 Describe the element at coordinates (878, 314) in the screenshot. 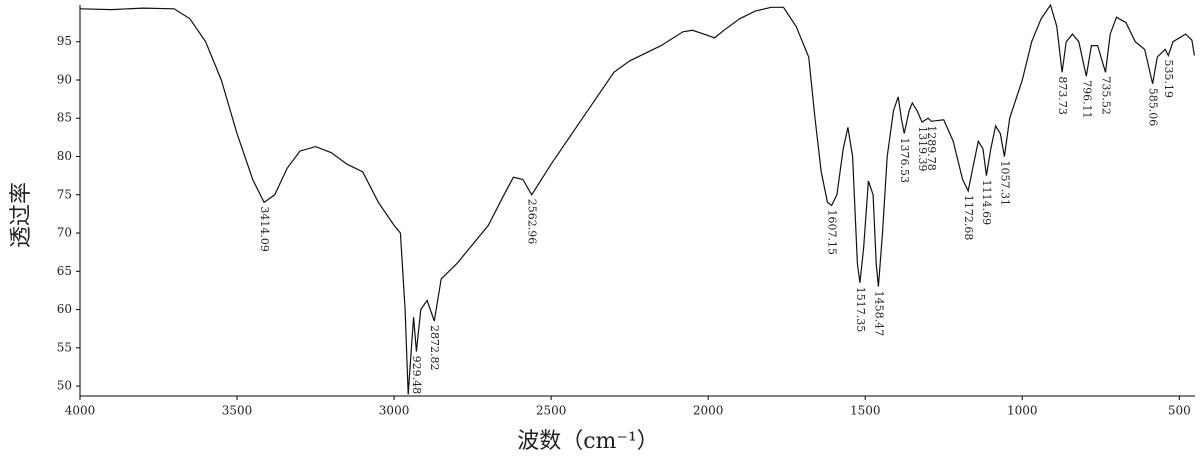

I see `peak-label: 1458.47` at that location.